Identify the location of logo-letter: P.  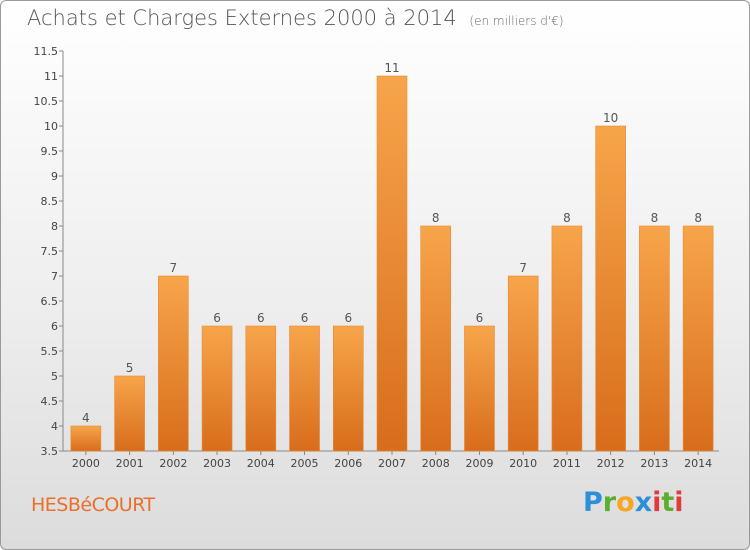
(593, 502).